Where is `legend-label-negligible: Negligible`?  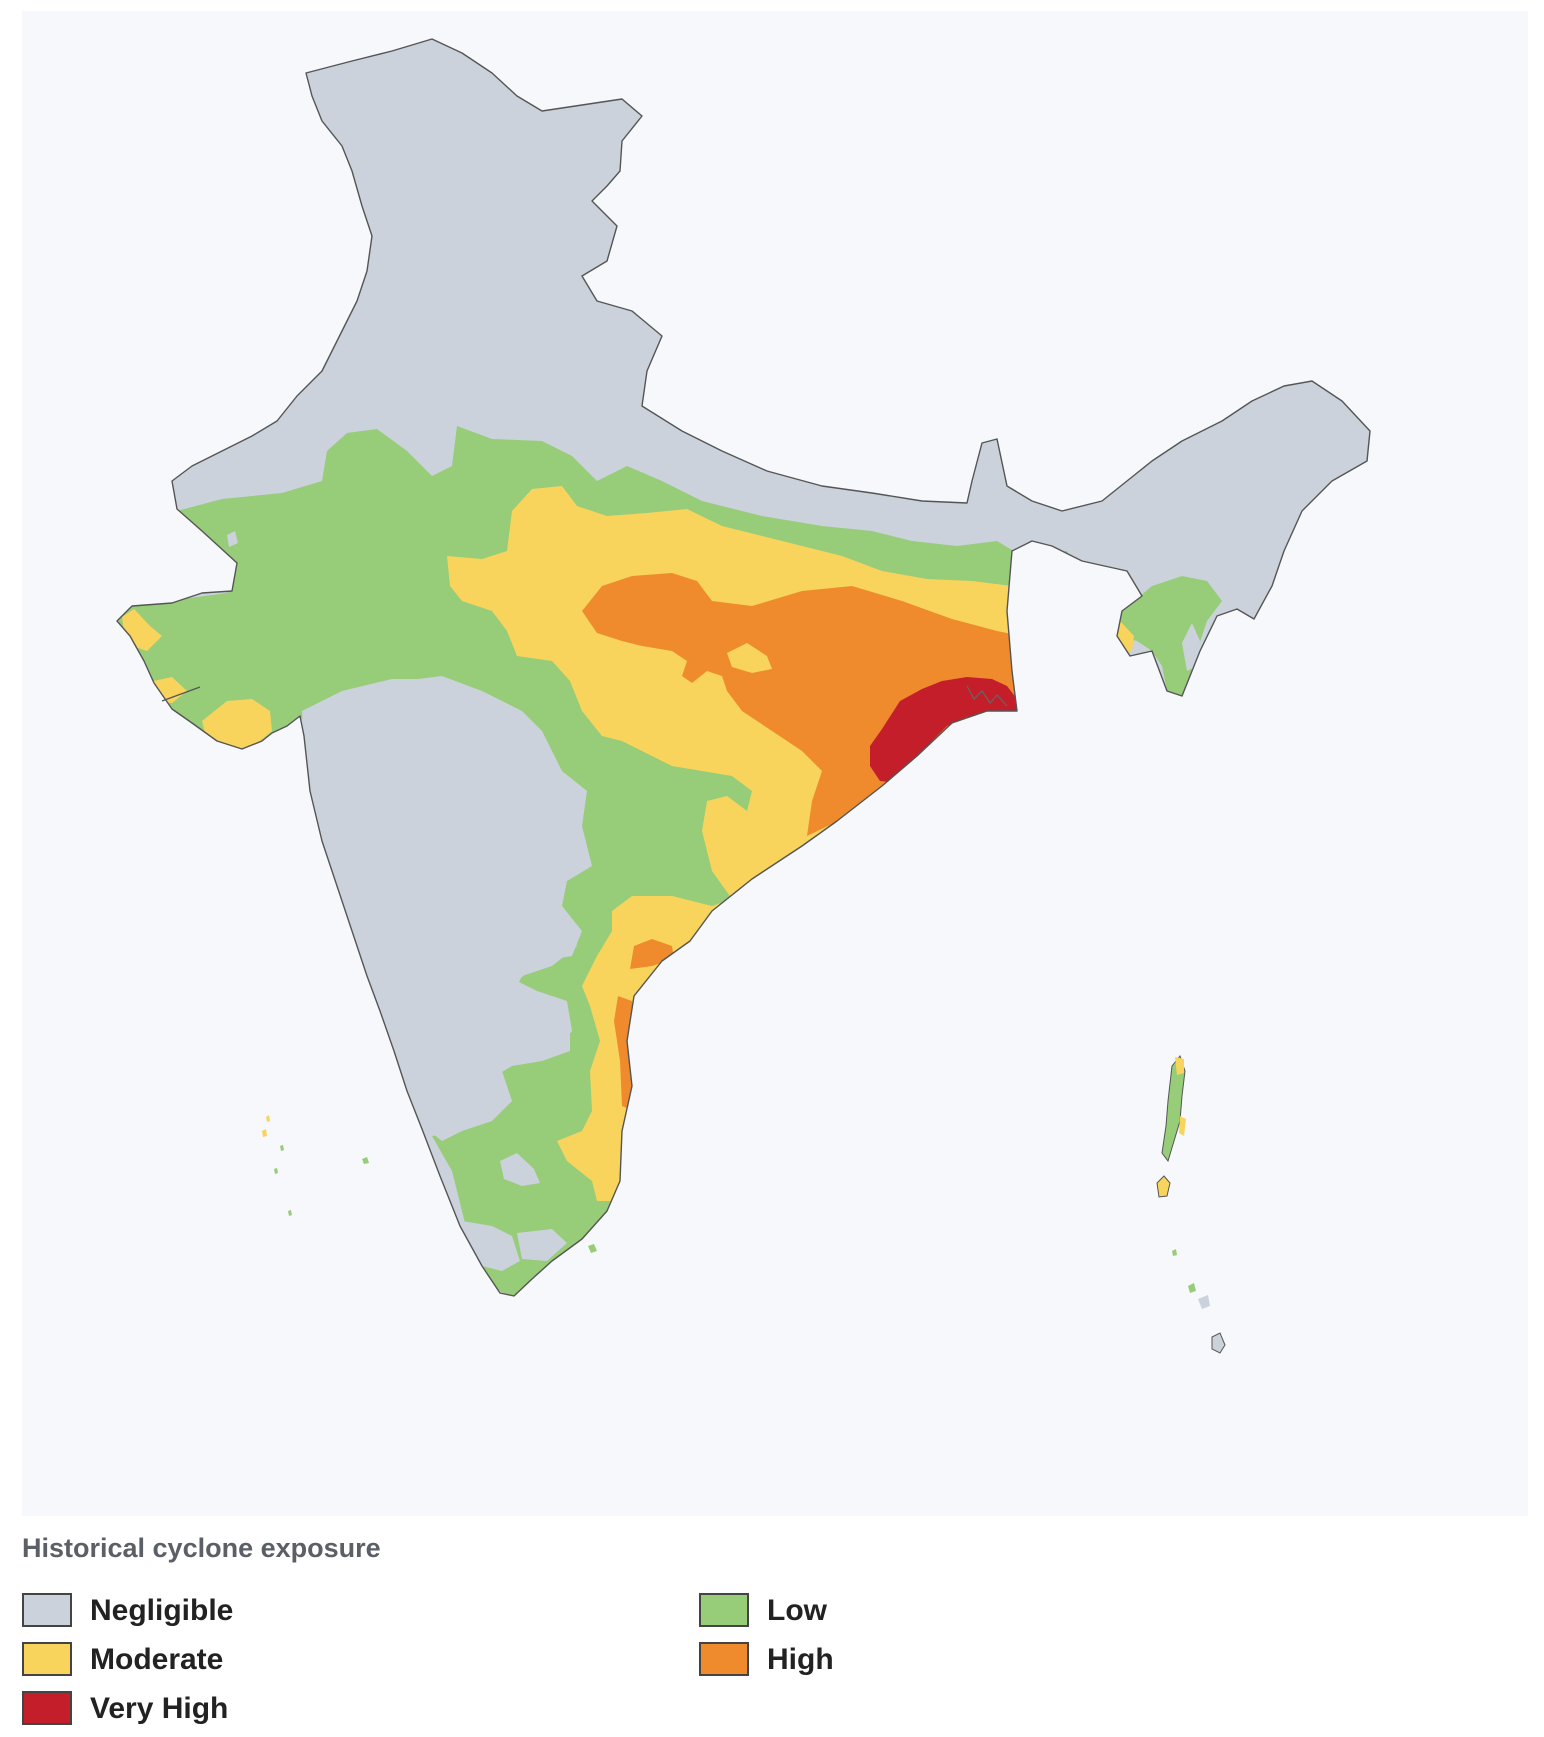 legend-label-negligible: Negligible is located at coordinates (162, 1610).